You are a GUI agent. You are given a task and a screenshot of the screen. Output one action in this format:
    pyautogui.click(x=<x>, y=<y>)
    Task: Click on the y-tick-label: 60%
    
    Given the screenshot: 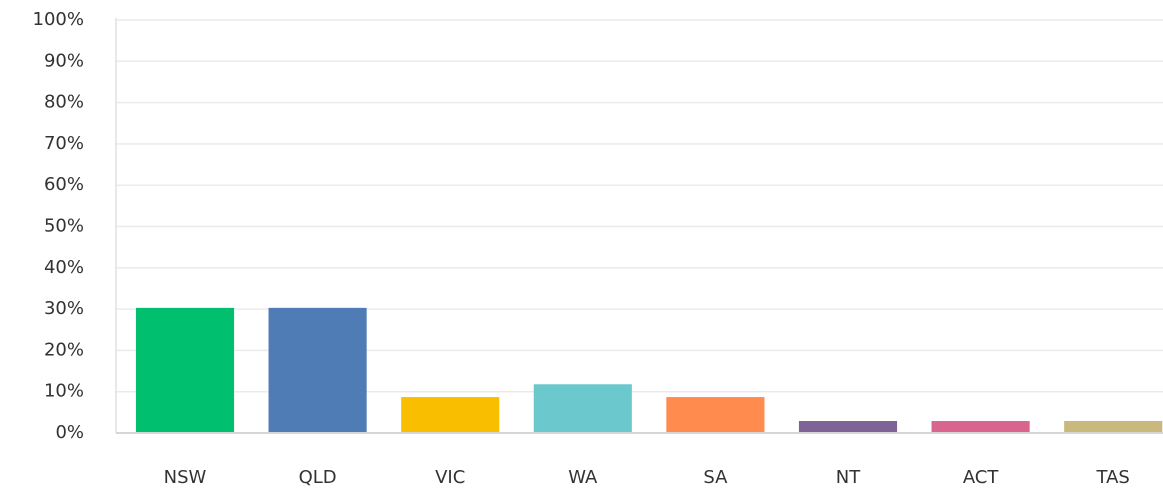 What is the action you would take?
    pyautogui.click(x=64, y=184)
    